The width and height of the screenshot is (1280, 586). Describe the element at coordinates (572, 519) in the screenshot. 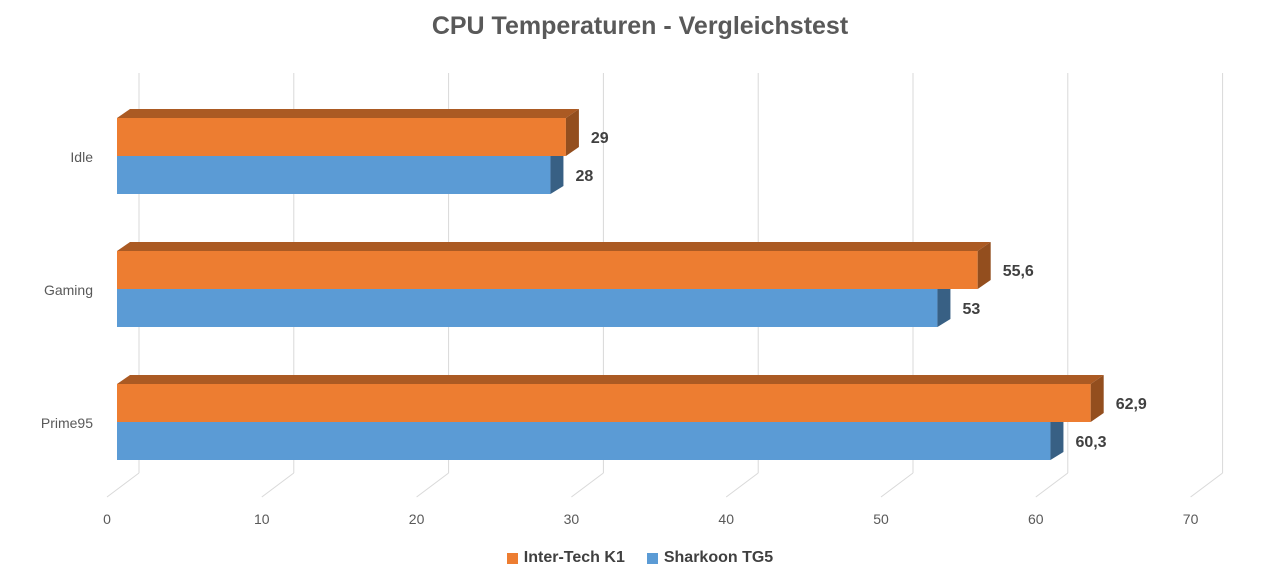

I see `x-tick-label: 30` at that location.